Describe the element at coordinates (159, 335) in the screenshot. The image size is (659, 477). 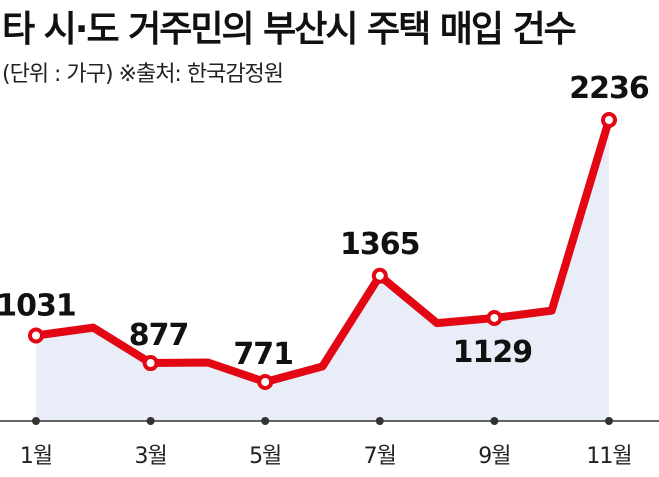
I see `data-label: 877` at that location.